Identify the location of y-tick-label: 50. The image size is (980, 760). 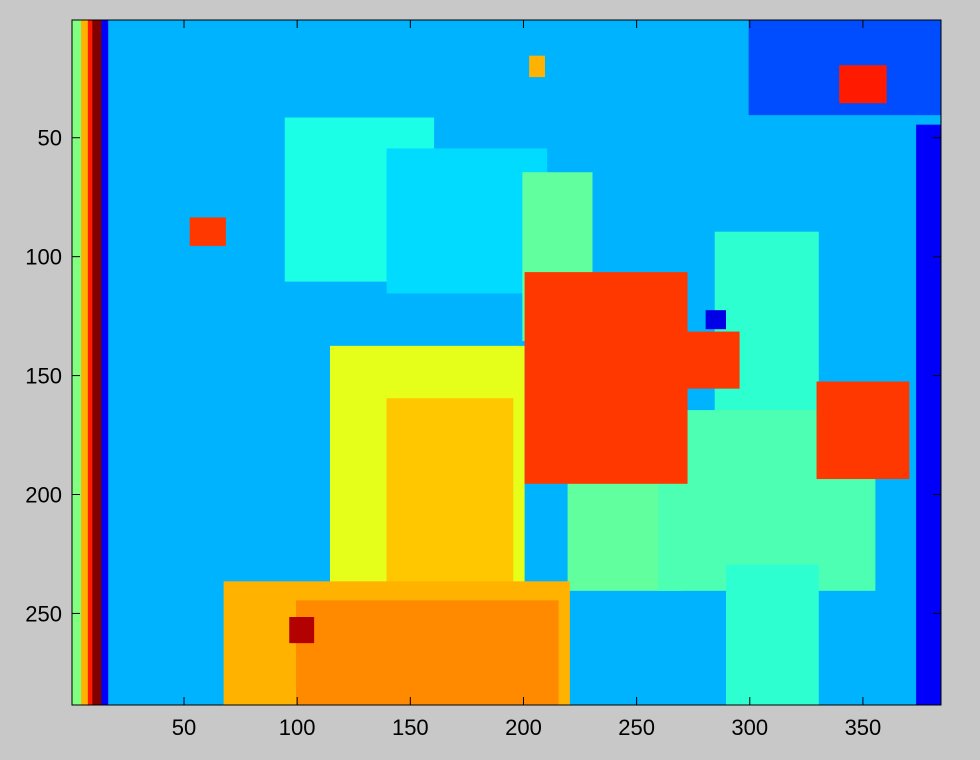
(50, 138).